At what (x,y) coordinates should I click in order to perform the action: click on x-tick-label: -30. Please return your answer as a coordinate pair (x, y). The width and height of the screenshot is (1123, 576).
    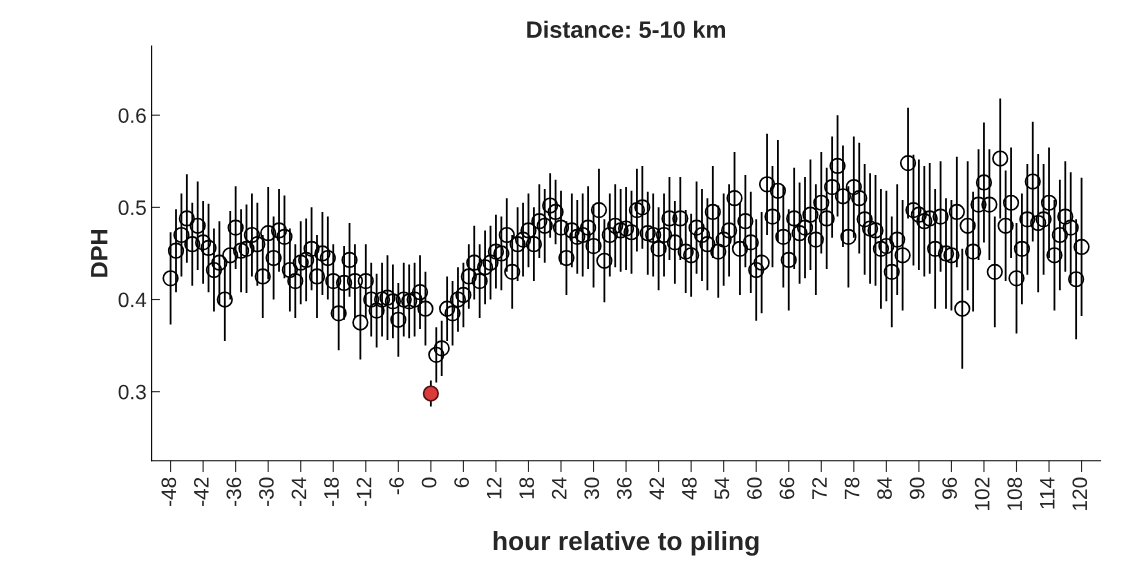
    Looking at the image, I should click on (266, 491).